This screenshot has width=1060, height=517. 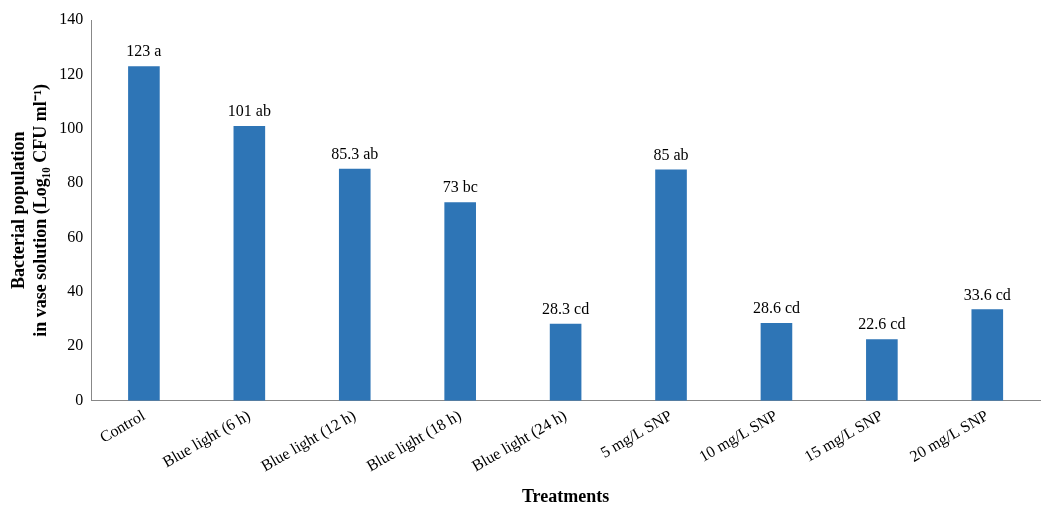 What do you see at coordinates (79, 399) in the screenshot?
I see `y-tick-label: 0` at bounding box center [79, 399].